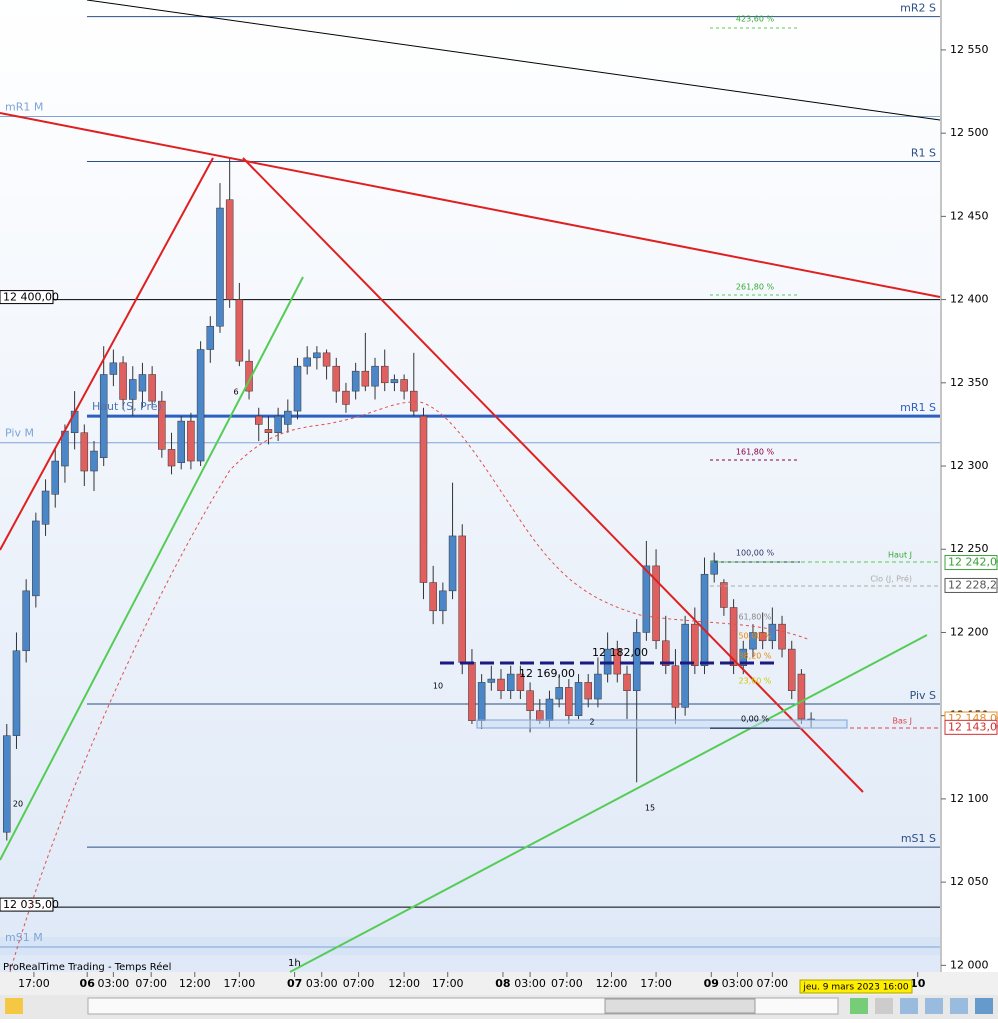  What do you see at coordinates (620, 652) in the screenshot?
I see `annotation: 12 182,00` at bounding box center [620, 652].